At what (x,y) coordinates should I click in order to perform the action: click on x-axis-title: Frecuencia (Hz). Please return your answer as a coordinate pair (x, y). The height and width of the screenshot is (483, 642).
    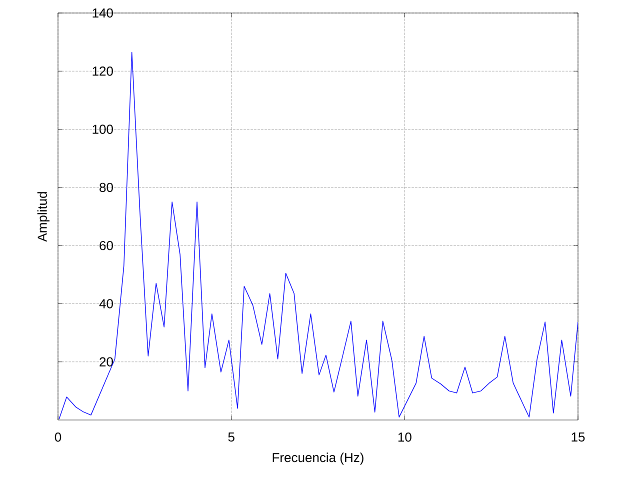
    Looking at the image, I should click on (318, 458).